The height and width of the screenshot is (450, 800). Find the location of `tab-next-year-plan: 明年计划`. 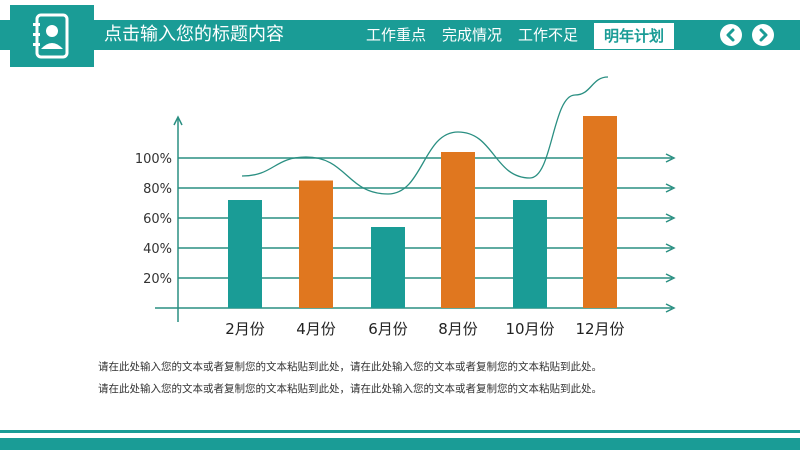

tab-next-year-plan: 明年计划 is located at coordinates (634, 36).